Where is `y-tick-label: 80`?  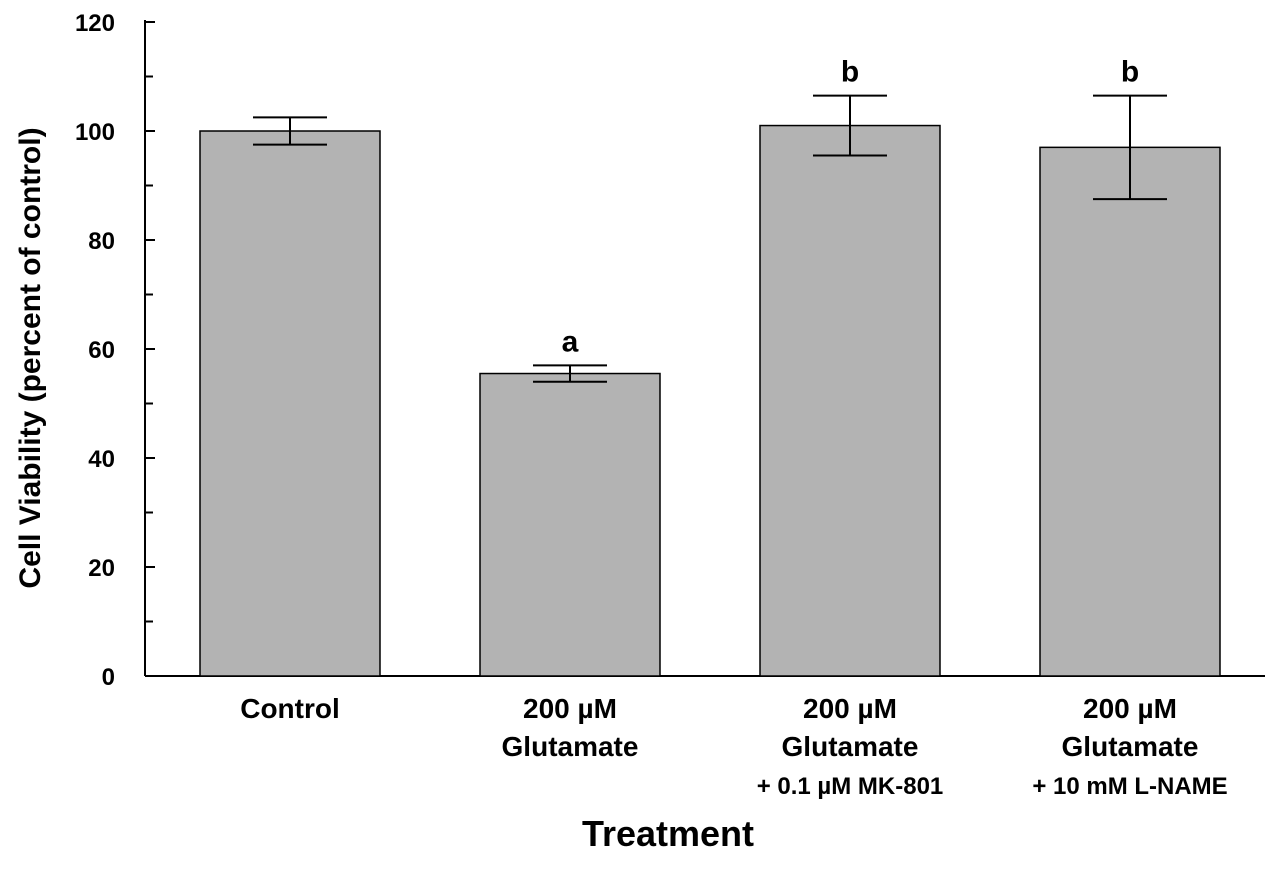
y-tick-label: 80 is located at coordinates (101, 241).